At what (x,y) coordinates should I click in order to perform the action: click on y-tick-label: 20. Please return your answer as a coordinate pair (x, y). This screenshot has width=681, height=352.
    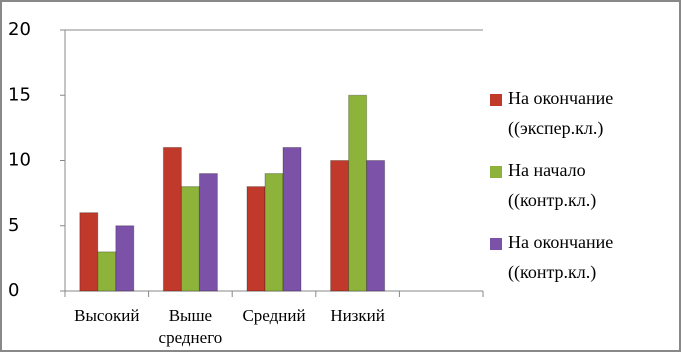
    Looking at the image, I should click on (19, 29).